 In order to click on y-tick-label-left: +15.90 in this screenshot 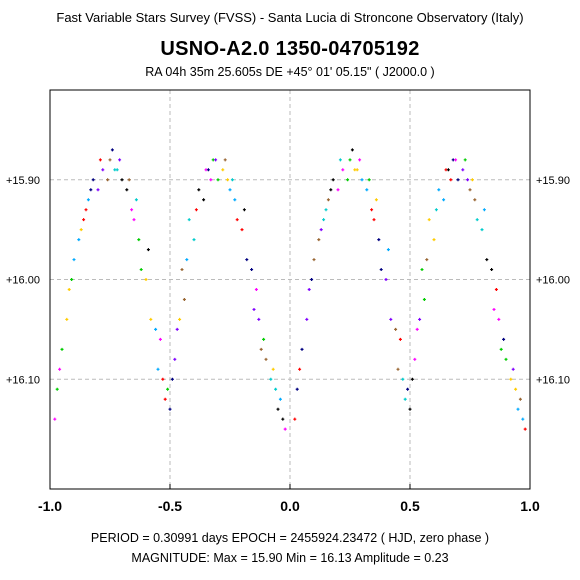, I will do `click(23, 181)`.